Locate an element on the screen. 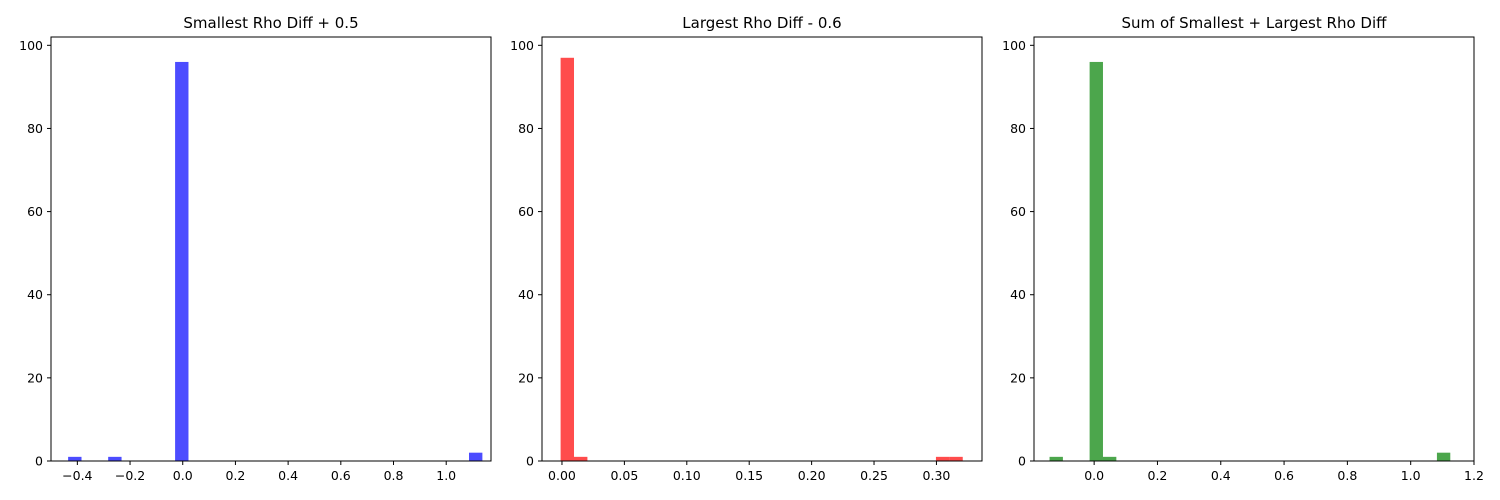 The image size is (1500, 500). panel-title: Largest Rho Diff - 0.6 is located at coordinates (761, 23).